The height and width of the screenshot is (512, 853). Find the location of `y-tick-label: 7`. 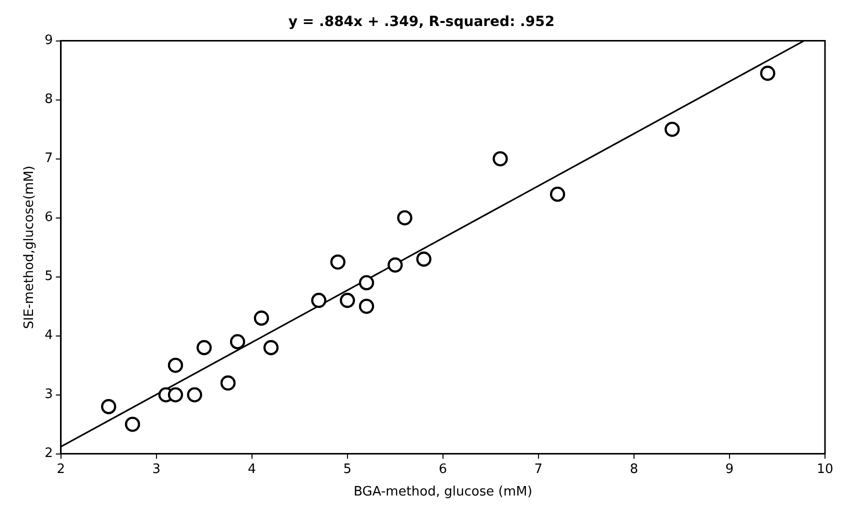

y-tick-label: 7 is located at coordinates (48, 158).